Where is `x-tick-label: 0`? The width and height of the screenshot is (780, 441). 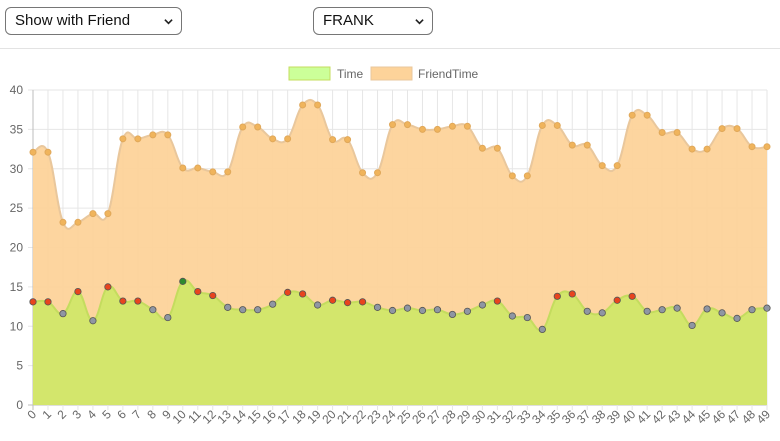
x-tick-label: 0 is located at coordinates (31, 414).